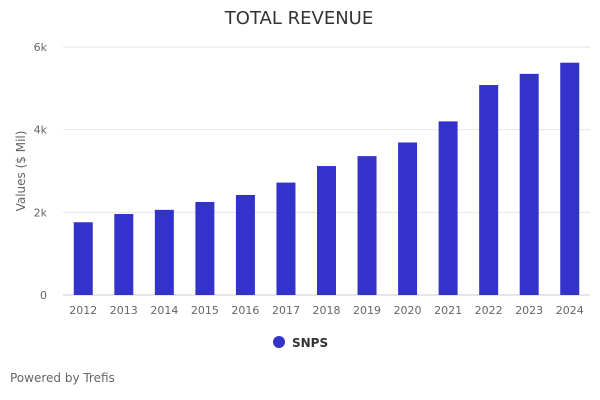 The image size is (600, 400). Describe the element at coordinates (298, 18) in the screenshot. I see `chart-title: TOTAL REVENUE` at that location.